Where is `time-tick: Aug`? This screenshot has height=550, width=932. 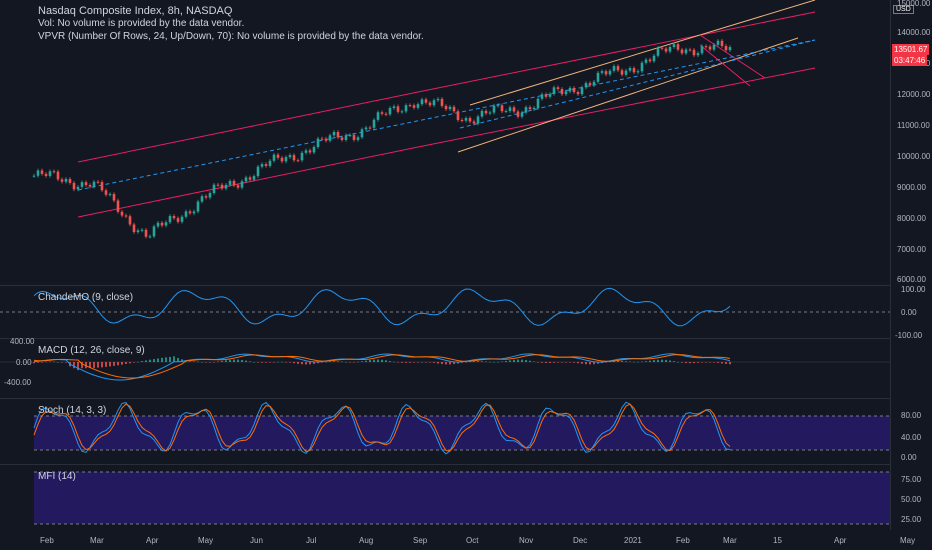
time-tick: Aug is located at coordinates (366, 540).